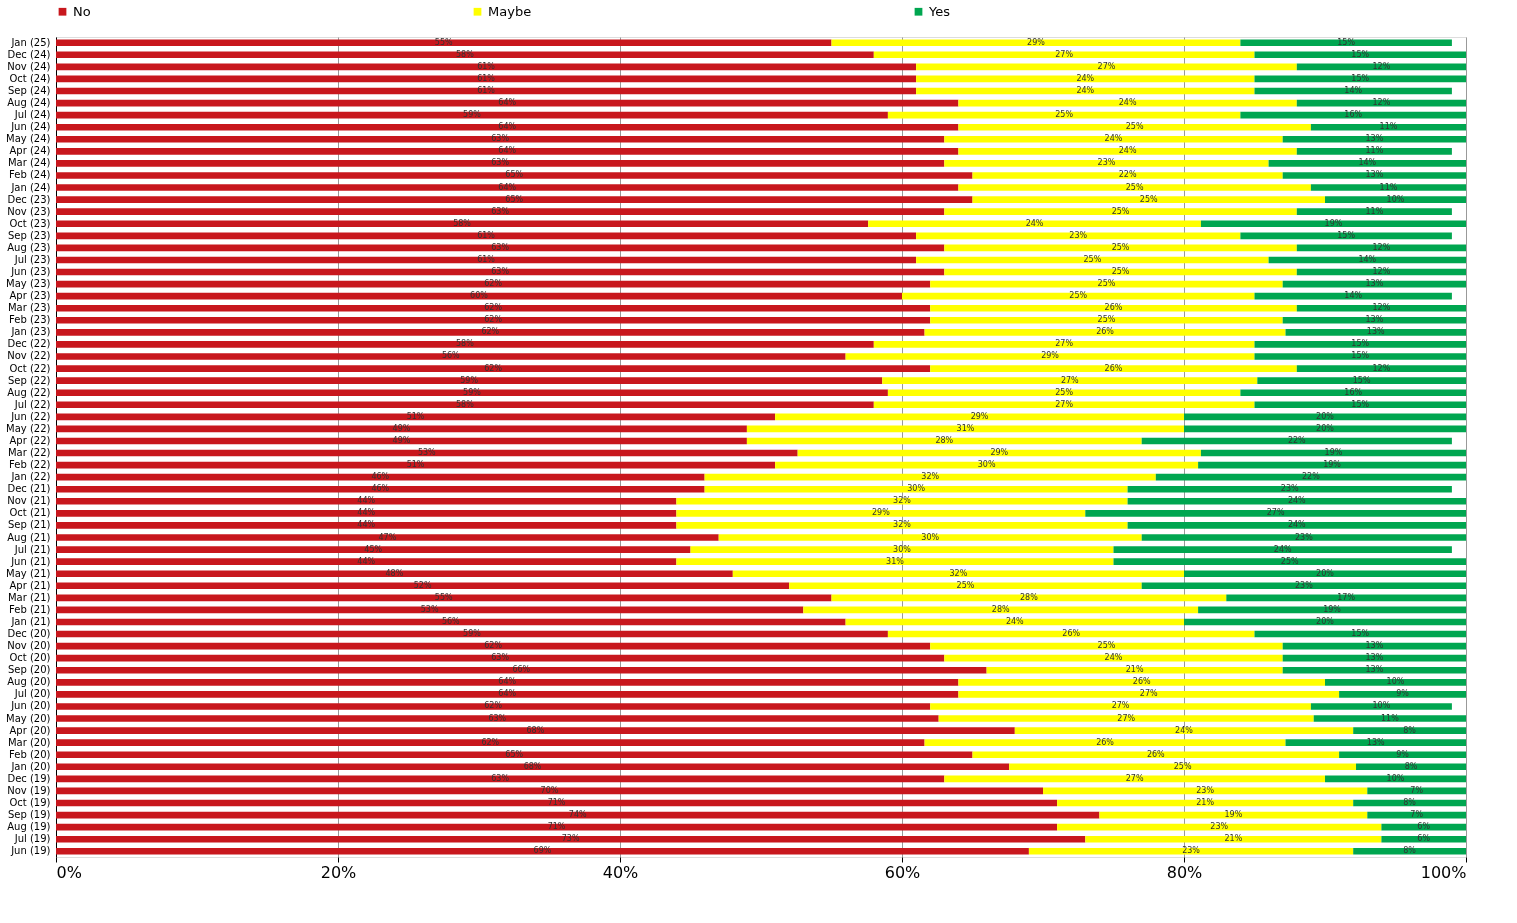  I want to click on data-label: 20%, so click(1325, 416).